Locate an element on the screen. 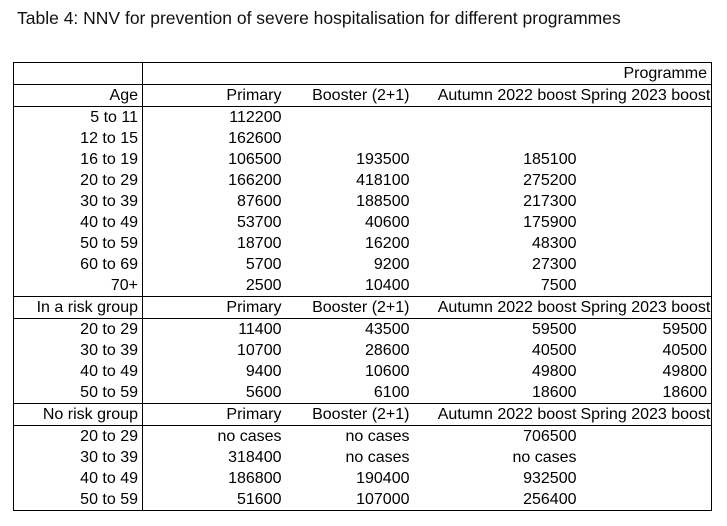 This screenshot has height=526, width=727. table-row: 30 to 39 87600 188500 217300 is located at coordinates (362, 201).